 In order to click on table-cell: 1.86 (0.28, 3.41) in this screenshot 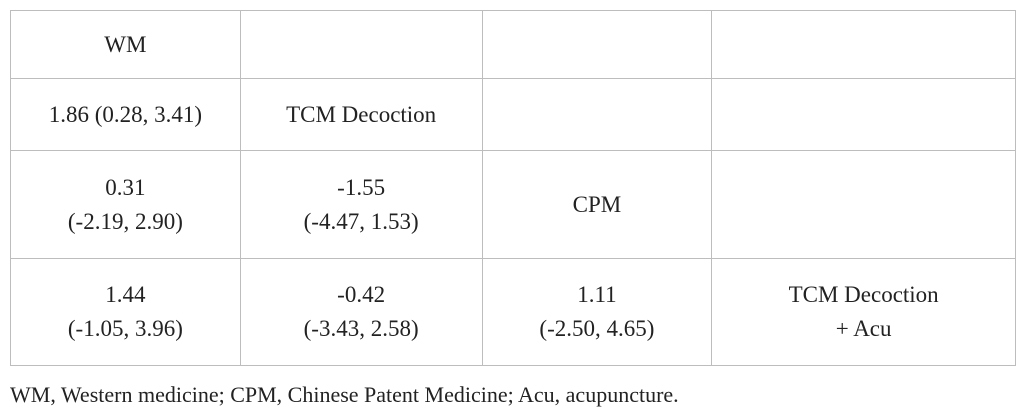, I will do `click(125, 114)`.